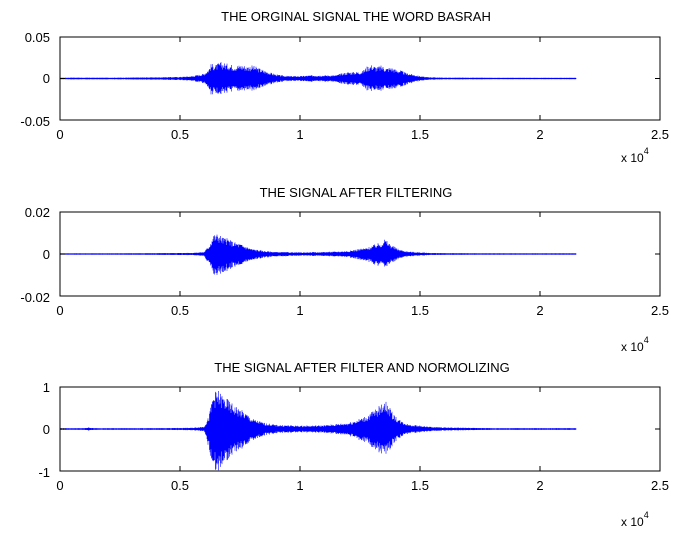 This screenshot has height=533, width=675. Describe the element at coordinates (420, 134) in the screenshot. I see `subplot-1-xtick-label: 1.5` at that location.